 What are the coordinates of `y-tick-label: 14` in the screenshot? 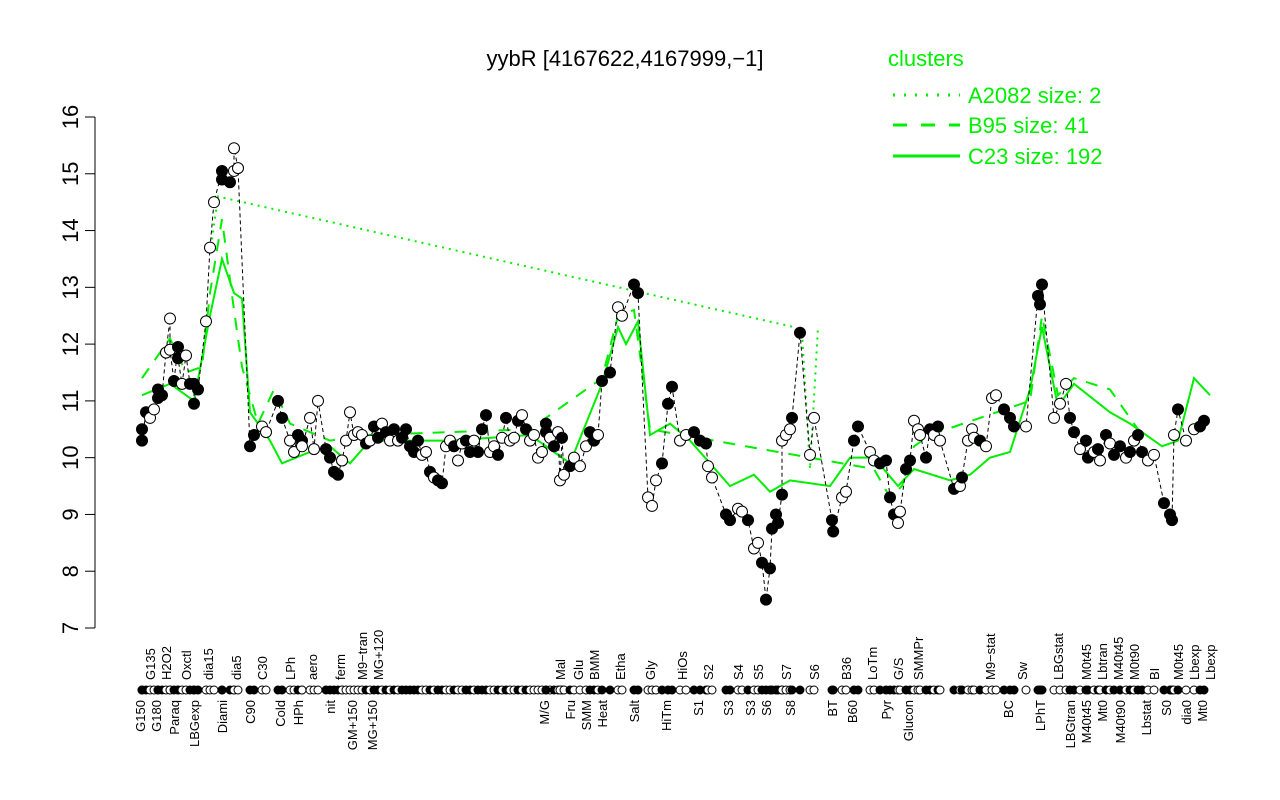 It's located at (70, 230).